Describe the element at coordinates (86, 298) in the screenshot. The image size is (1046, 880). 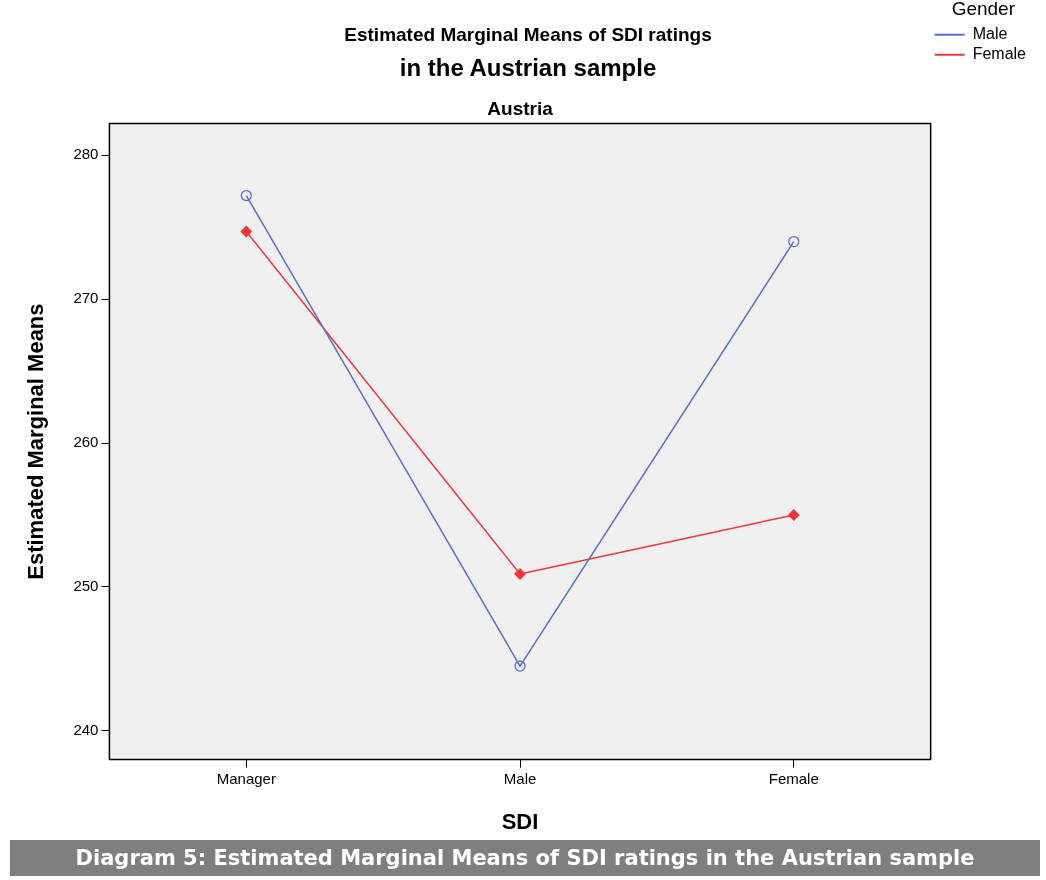
I see `y-tick-label: 270` at that location.